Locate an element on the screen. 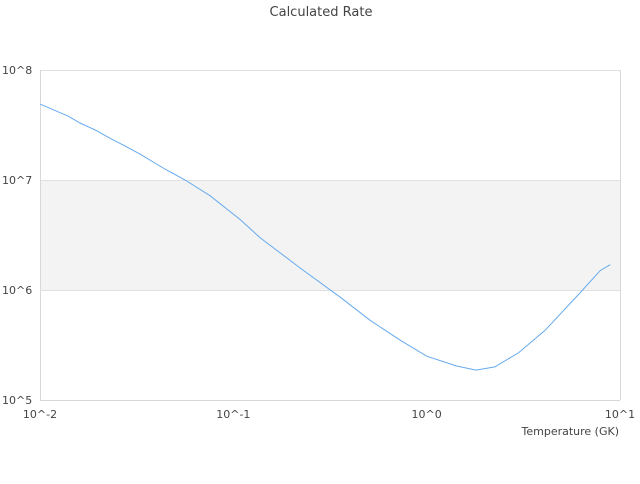 This screenshot has height=484, width=640. x-axis-label: Temperature (GK) is located at coordinates (570, 431).